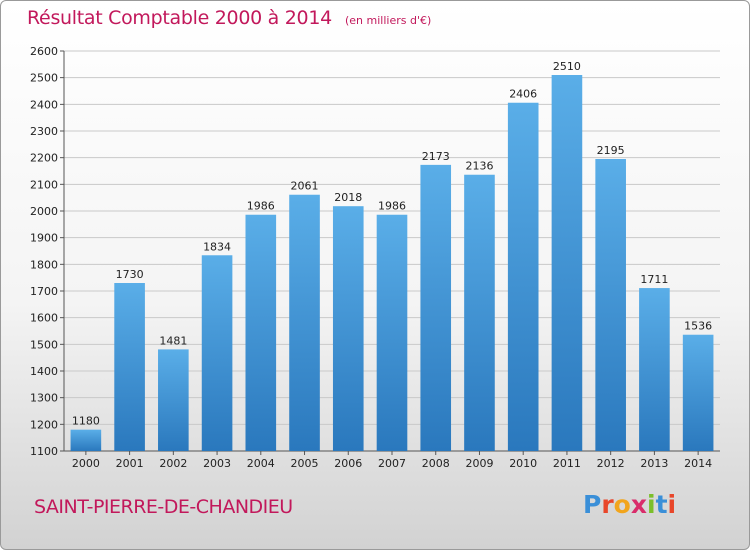  I want to click on x-tick-label-2006: 2006, so click(348, 463).